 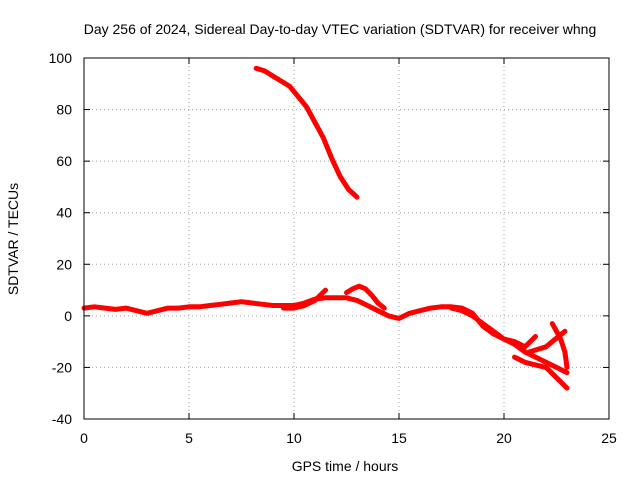 I want to click on x-tick-label: 5, so click(x=189, y=438).